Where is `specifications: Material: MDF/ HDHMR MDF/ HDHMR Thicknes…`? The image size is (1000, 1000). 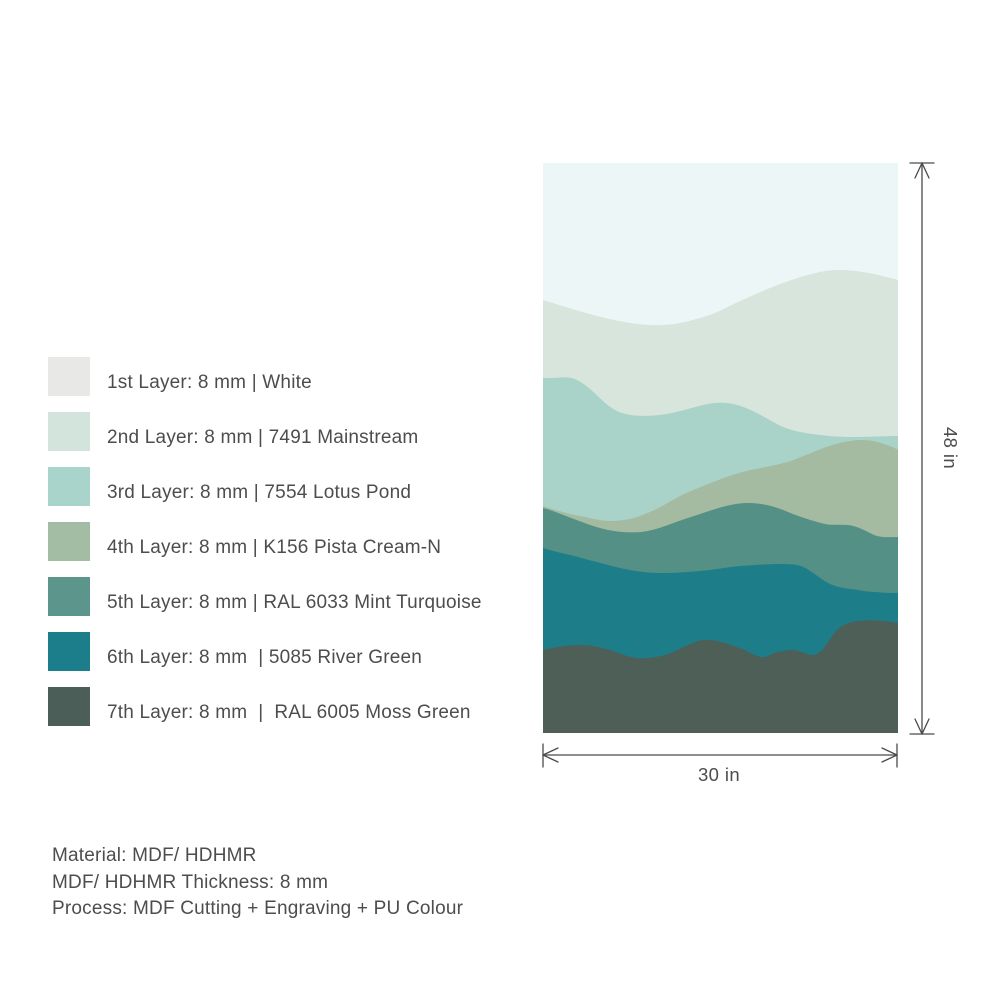
specifications: Material: MDF/ HDHMR MDF/ HDHMR Thicknes… is located at coordinates (257, 883).